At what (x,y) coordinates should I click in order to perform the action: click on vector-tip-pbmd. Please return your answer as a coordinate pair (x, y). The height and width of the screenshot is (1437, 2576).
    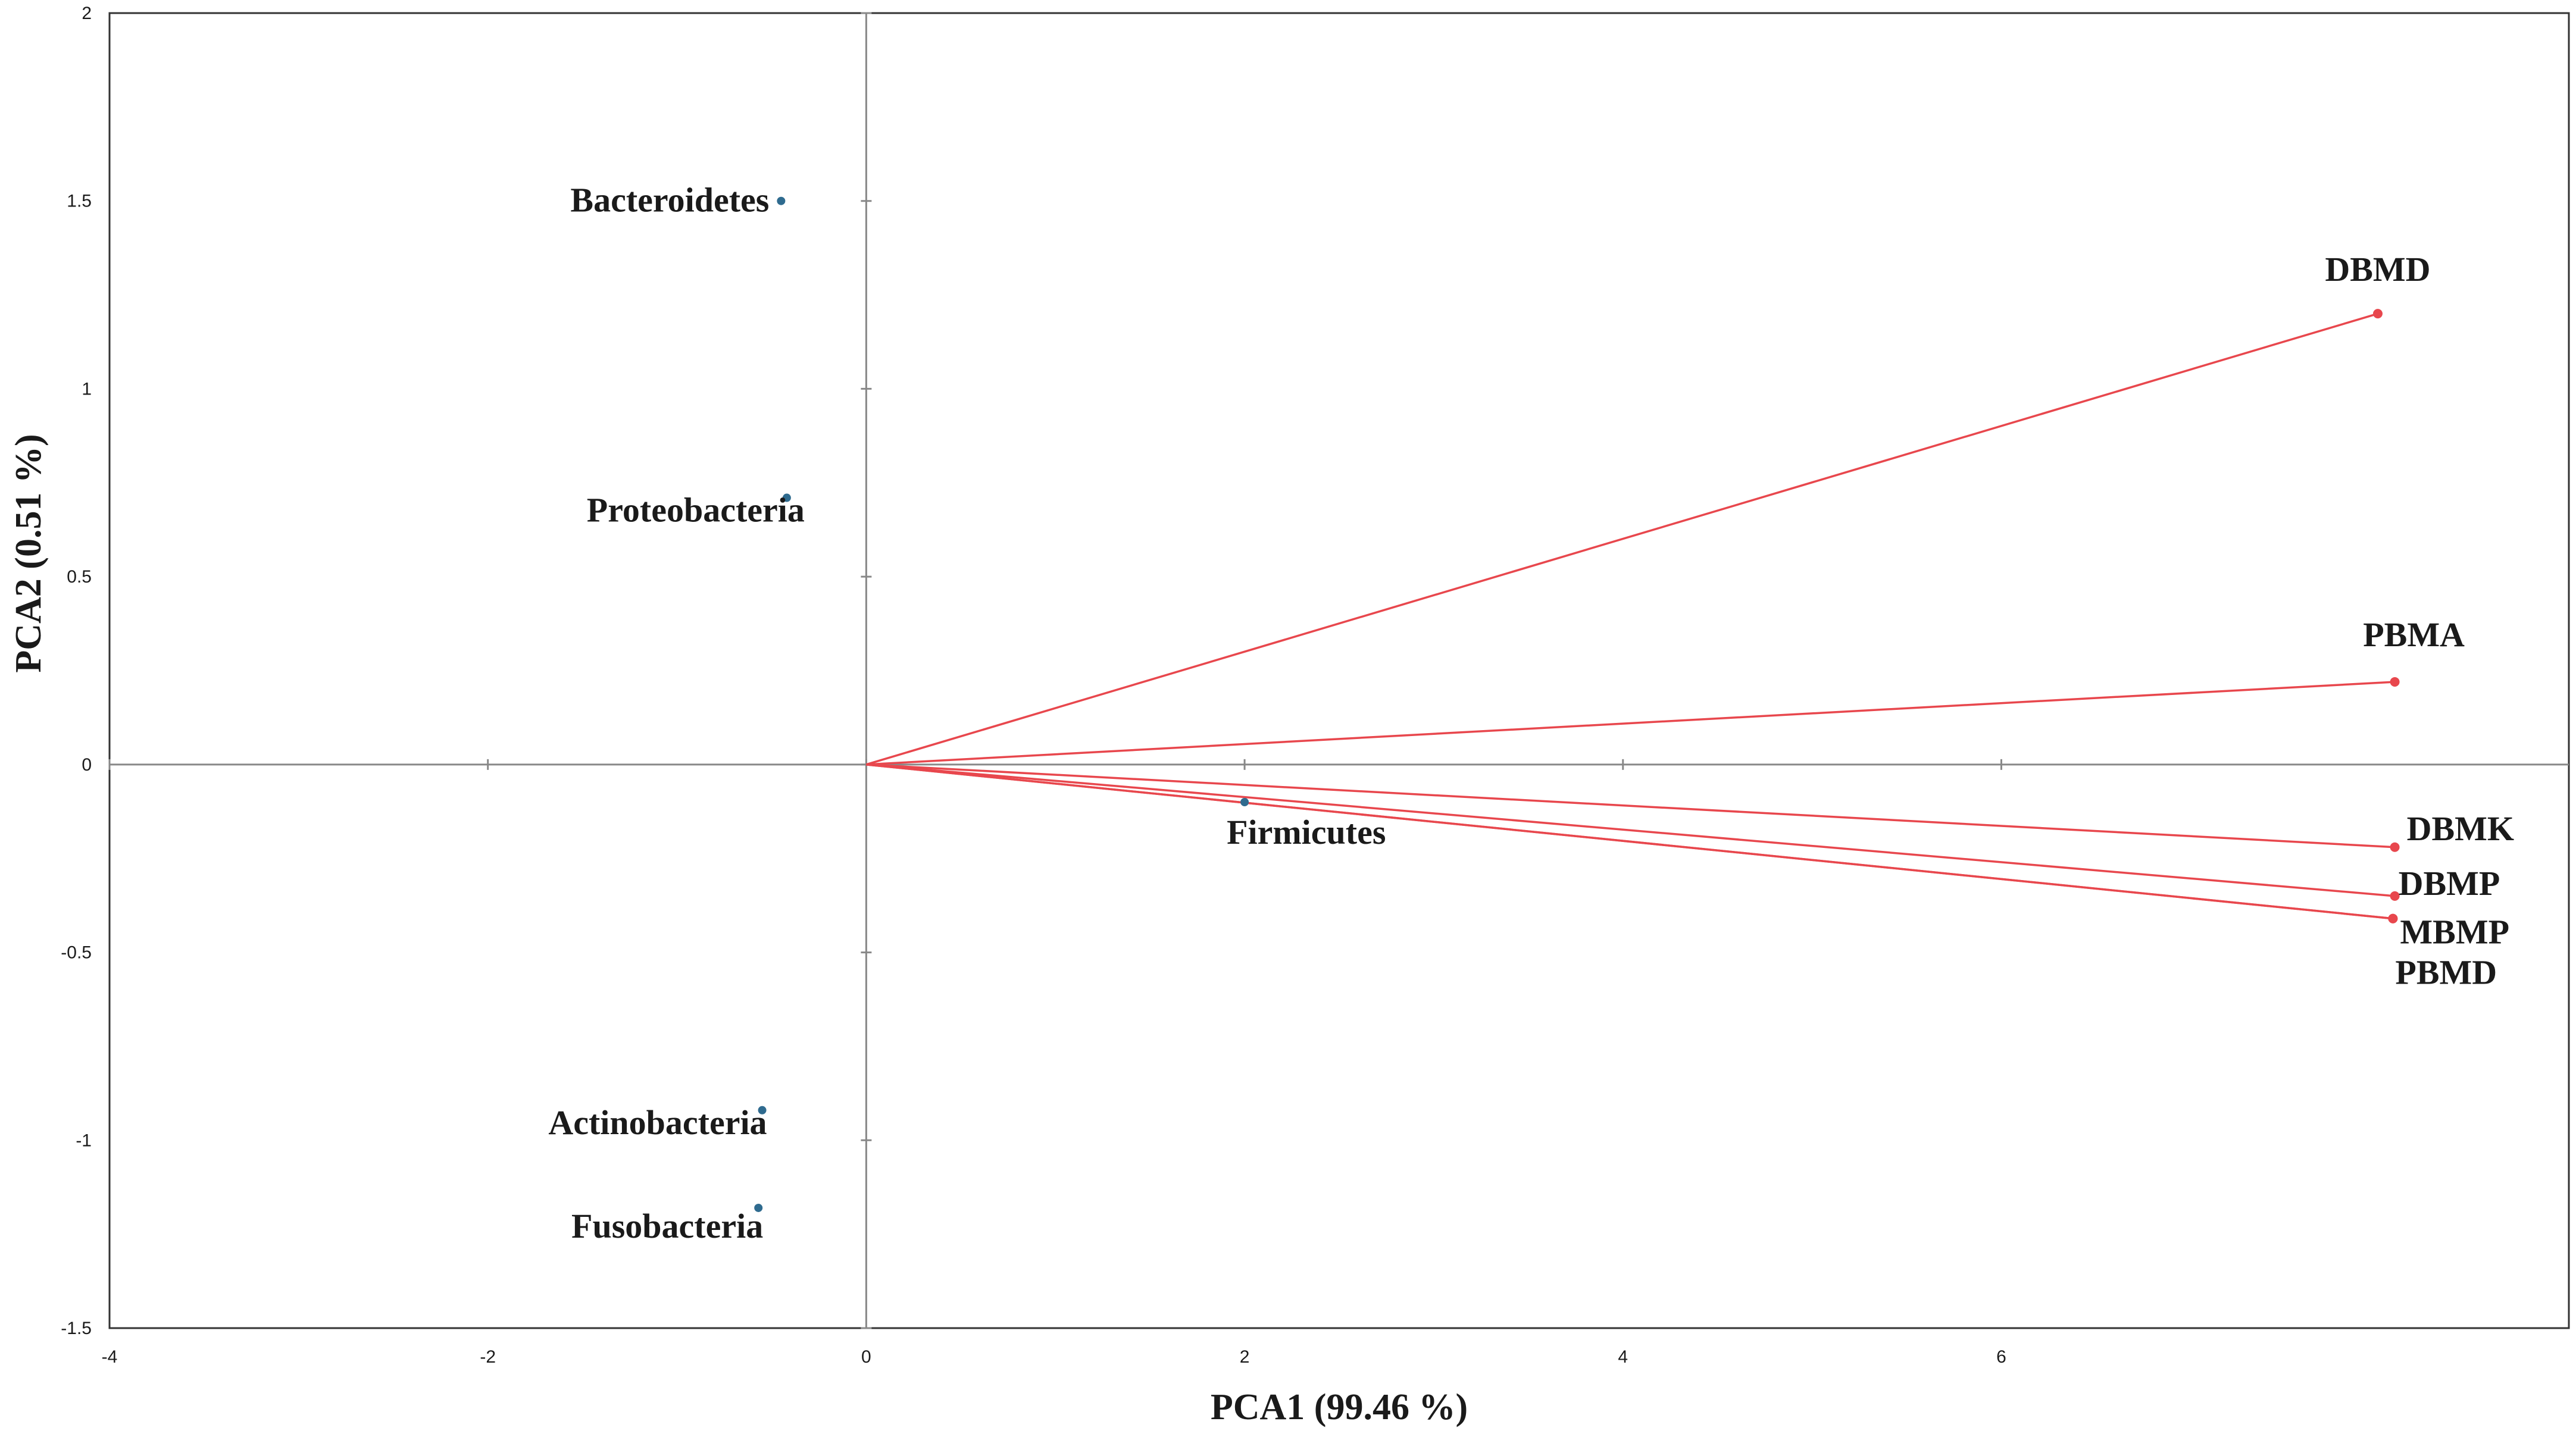
    Looking at the image, I should click on (2393, 918).